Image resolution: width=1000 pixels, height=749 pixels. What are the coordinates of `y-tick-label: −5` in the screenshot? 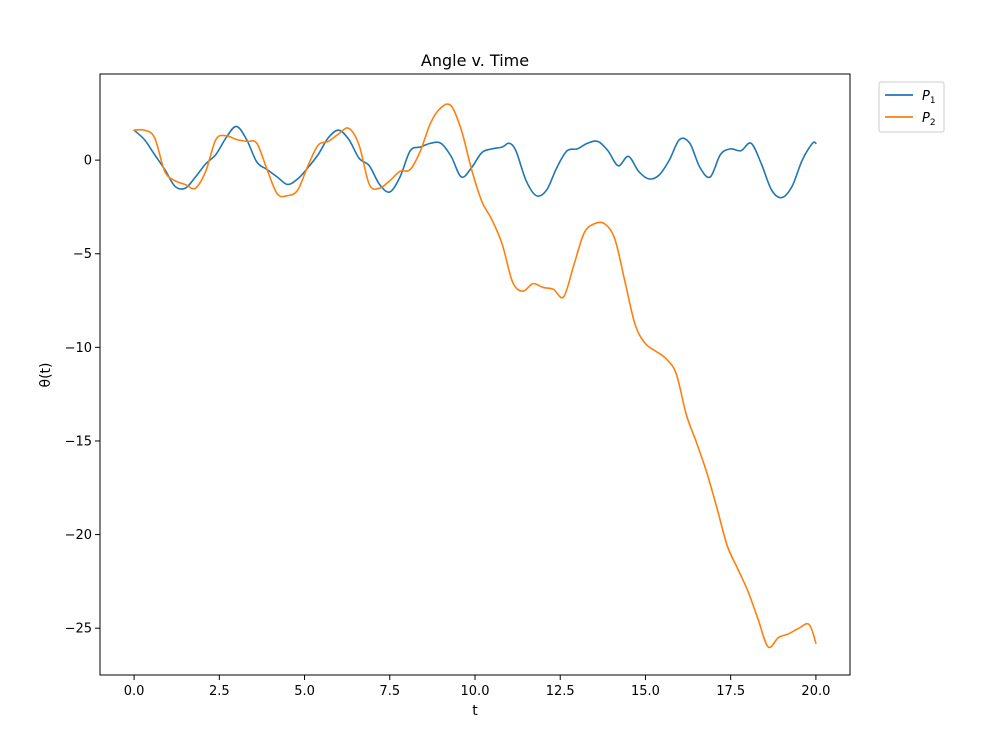 It's located at (82, 254).